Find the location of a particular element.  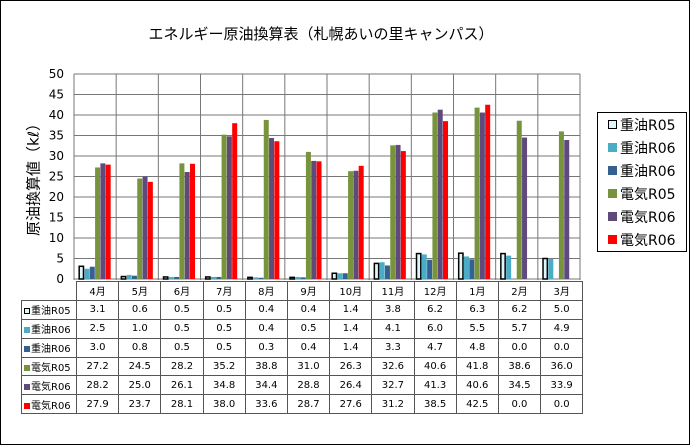

x-tick-label: 11月 is located at coordinates (393, 291).